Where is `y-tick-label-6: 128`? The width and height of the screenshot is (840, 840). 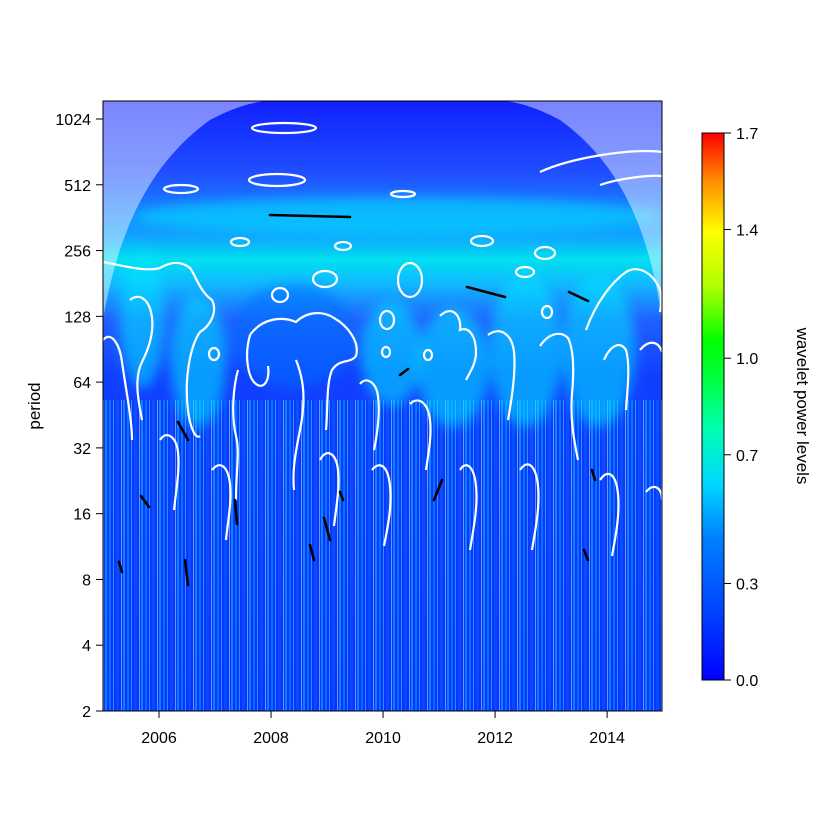
y-tick-label-6: 128 is located at coordinates (77, 317).